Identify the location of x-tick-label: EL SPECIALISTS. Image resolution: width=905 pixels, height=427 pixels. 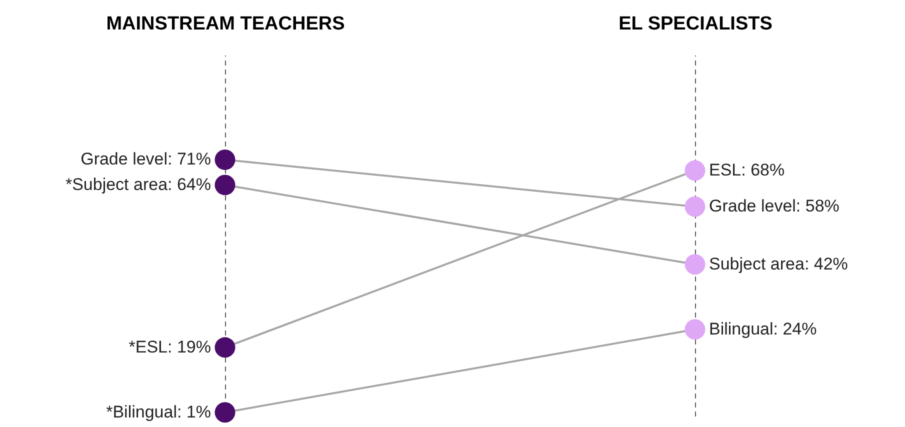
(695, 24).